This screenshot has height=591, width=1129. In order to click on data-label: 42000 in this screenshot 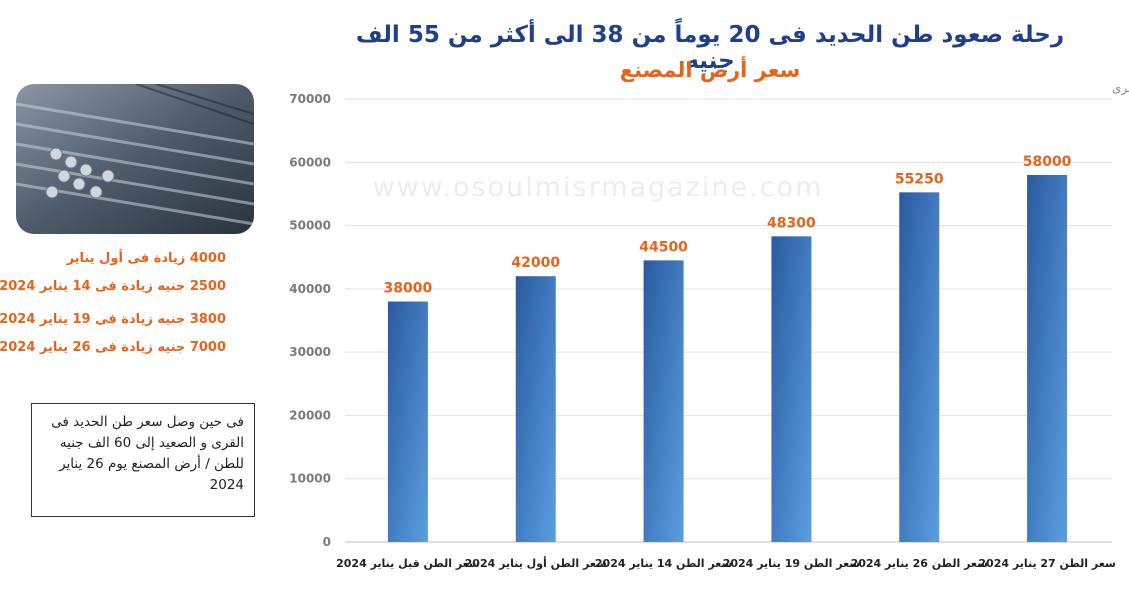, I will do `click(535, 263)`.